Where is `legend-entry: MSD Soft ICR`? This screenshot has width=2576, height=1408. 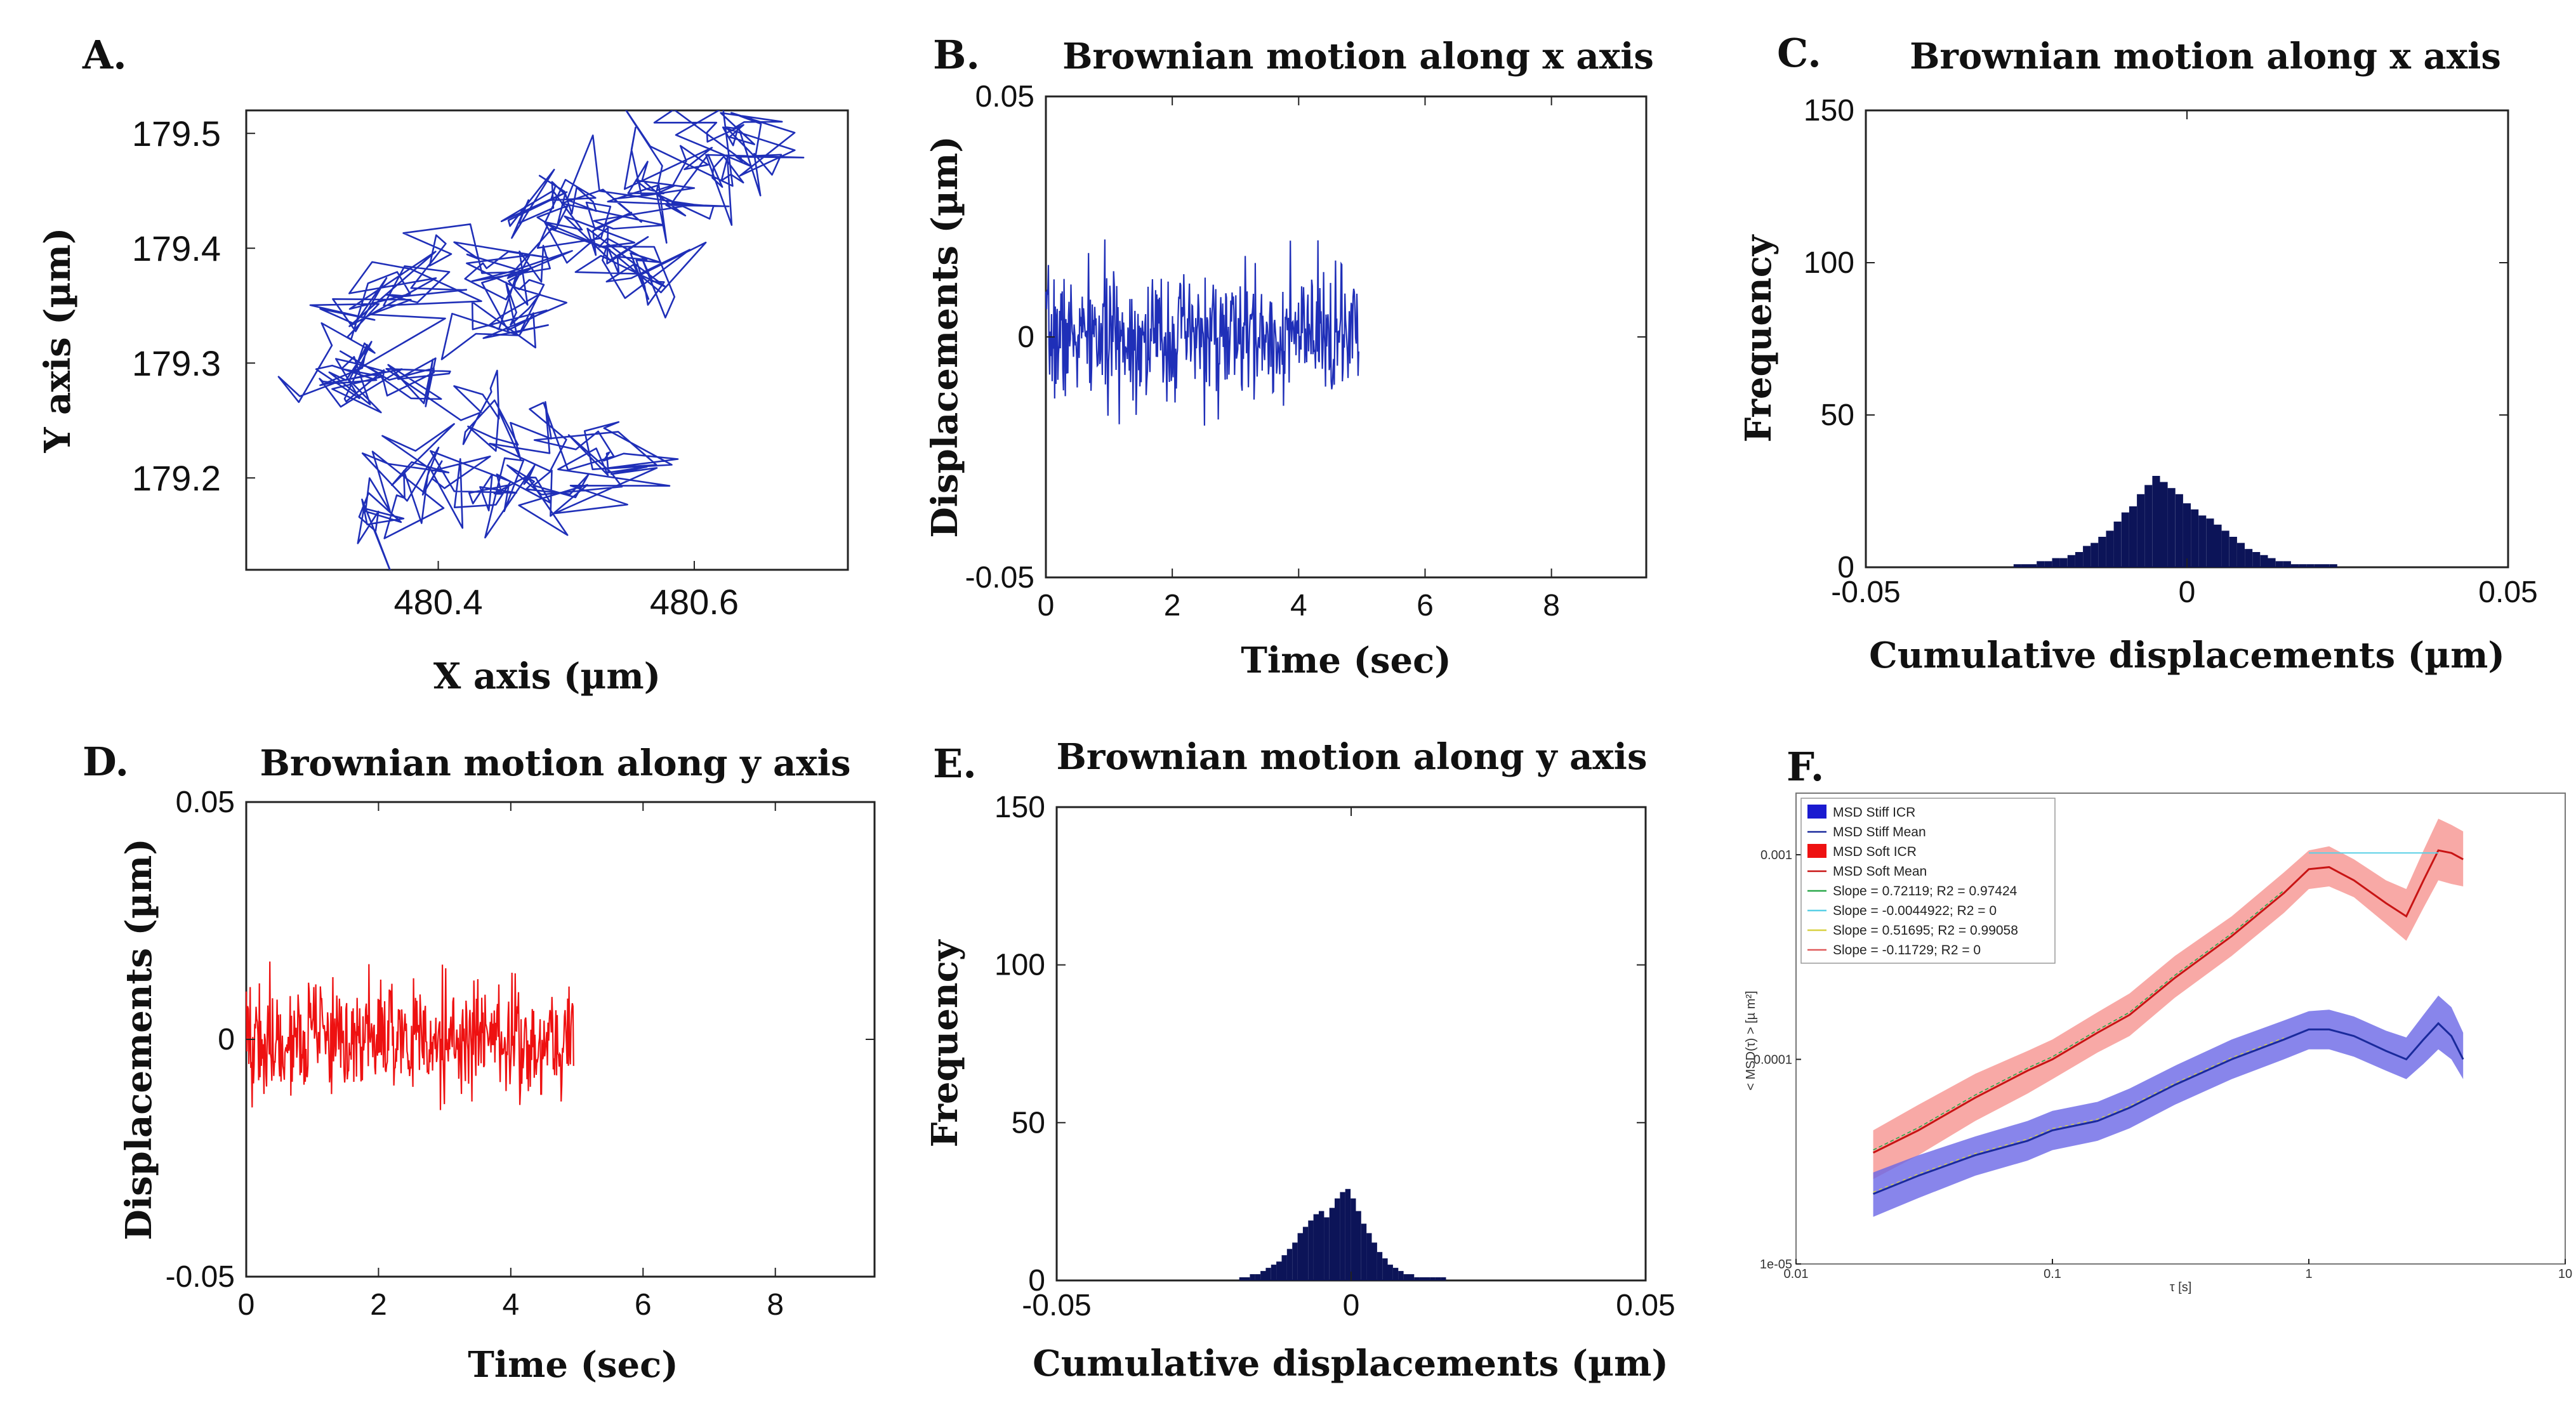
legend-entry: MSD Soft ICR is located at coordinates (1875, 852).